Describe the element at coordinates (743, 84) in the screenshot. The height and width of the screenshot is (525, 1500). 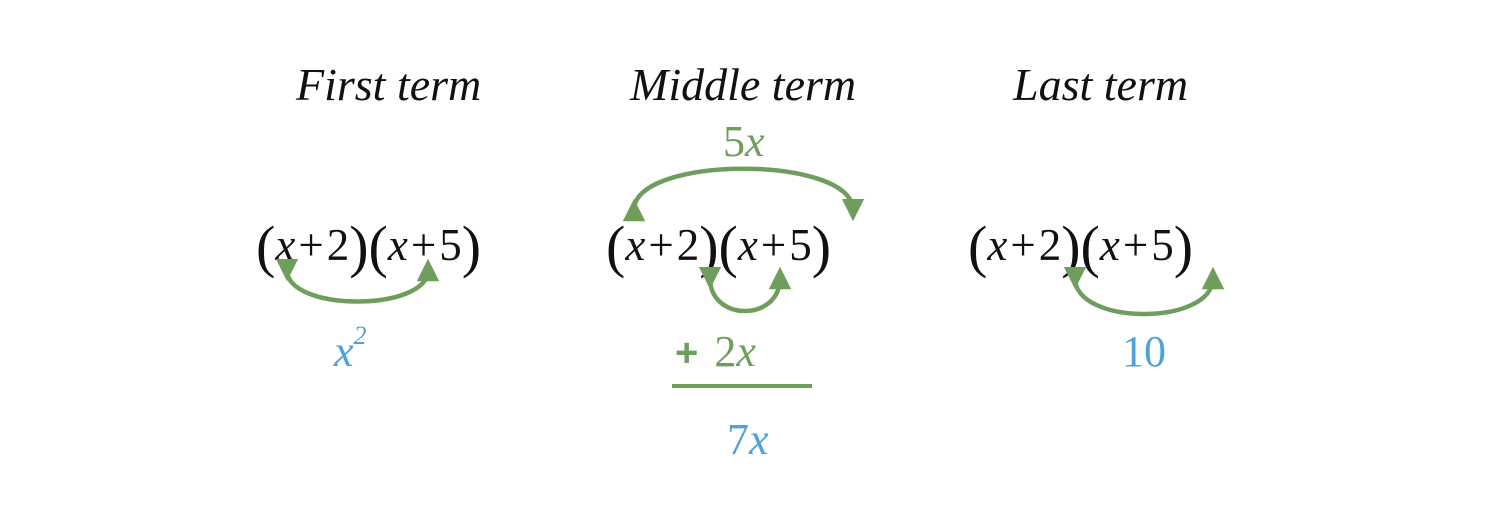
I see `middle-term-heading: Middle term` at that location.